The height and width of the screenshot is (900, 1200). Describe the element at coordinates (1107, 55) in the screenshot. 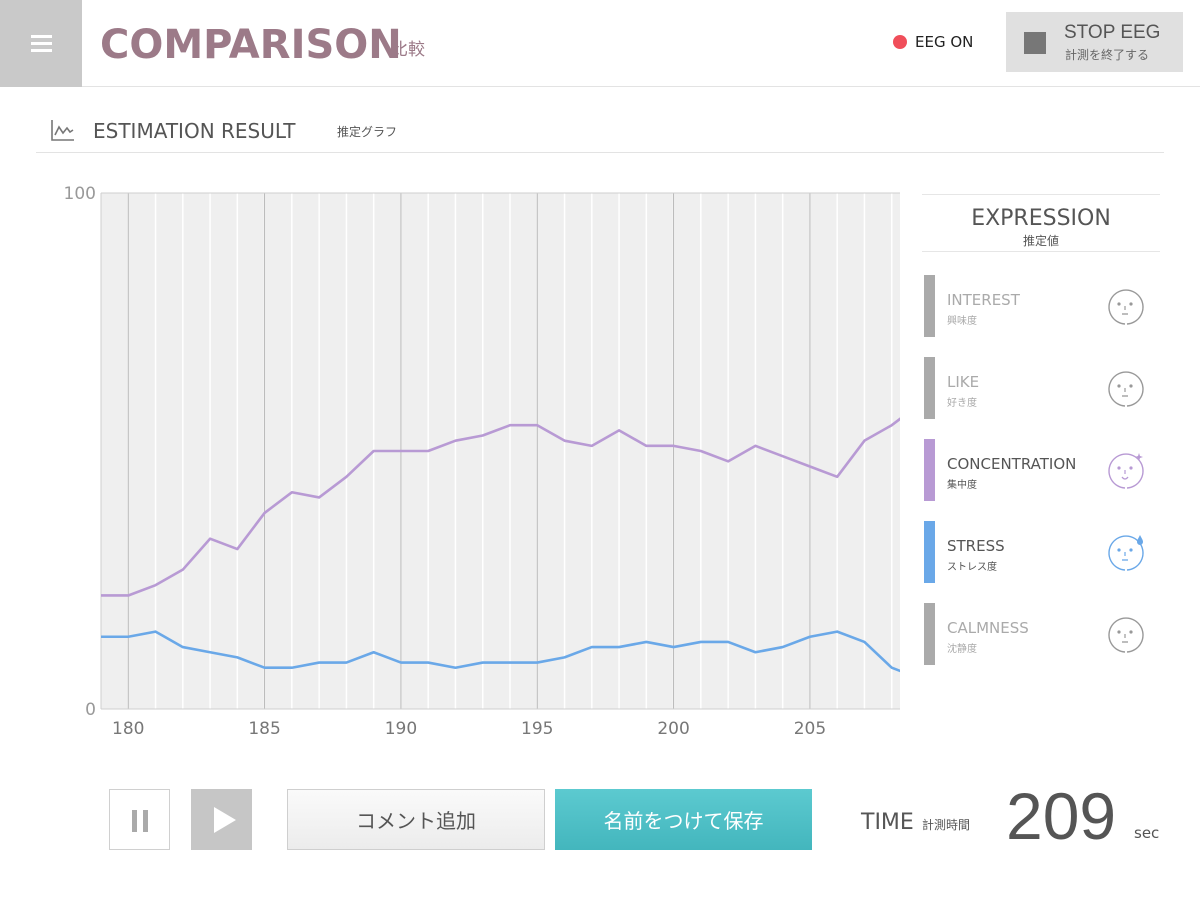

I see `stop-eeg-sublabel: 計測を終了する` at that location.